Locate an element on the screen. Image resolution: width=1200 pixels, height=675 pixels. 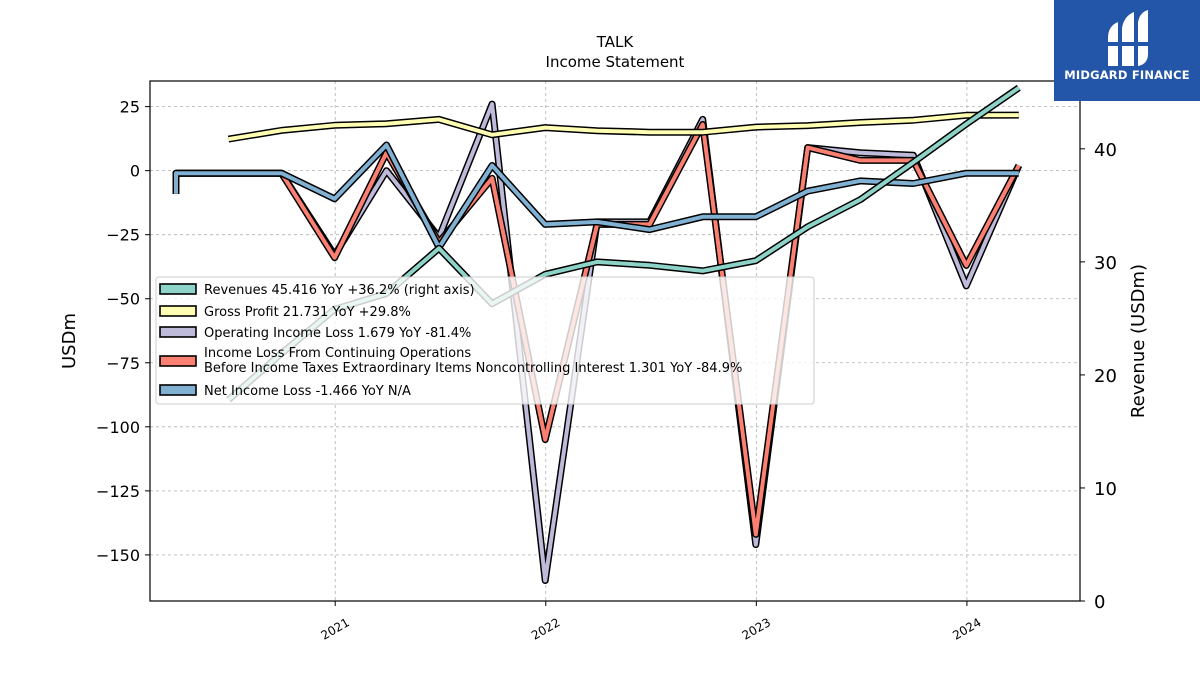
legend-box is located at coordinates (485, 340).